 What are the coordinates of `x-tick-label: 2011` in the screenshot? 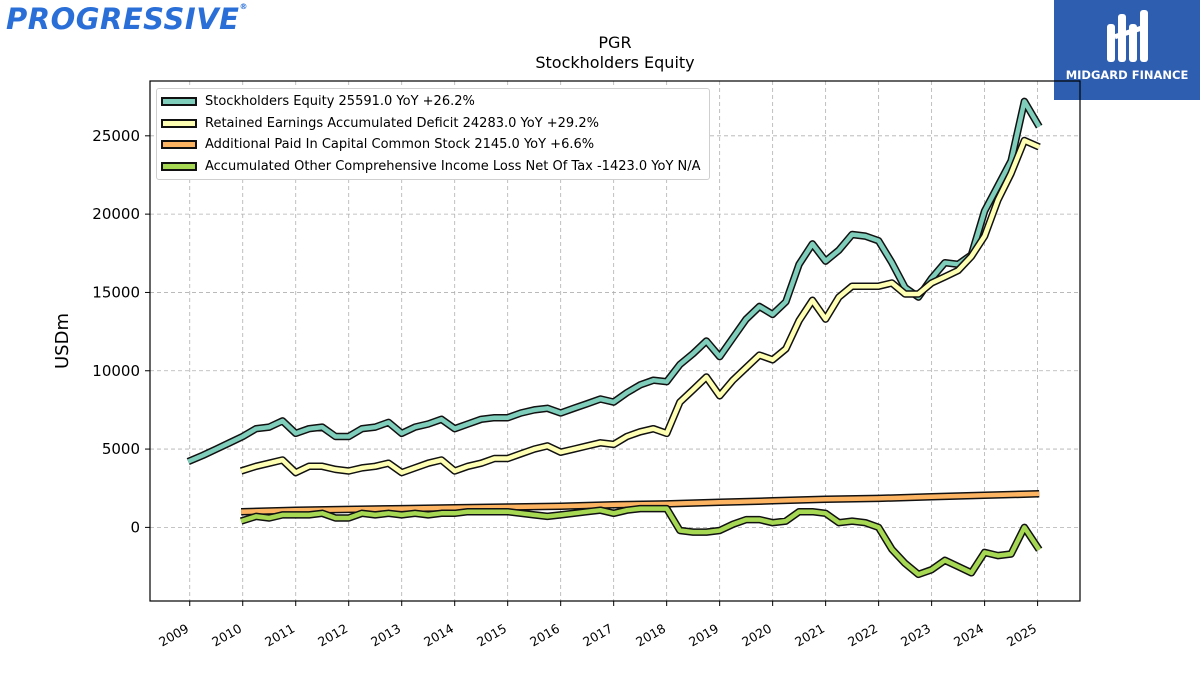 It's located at (279, 635).